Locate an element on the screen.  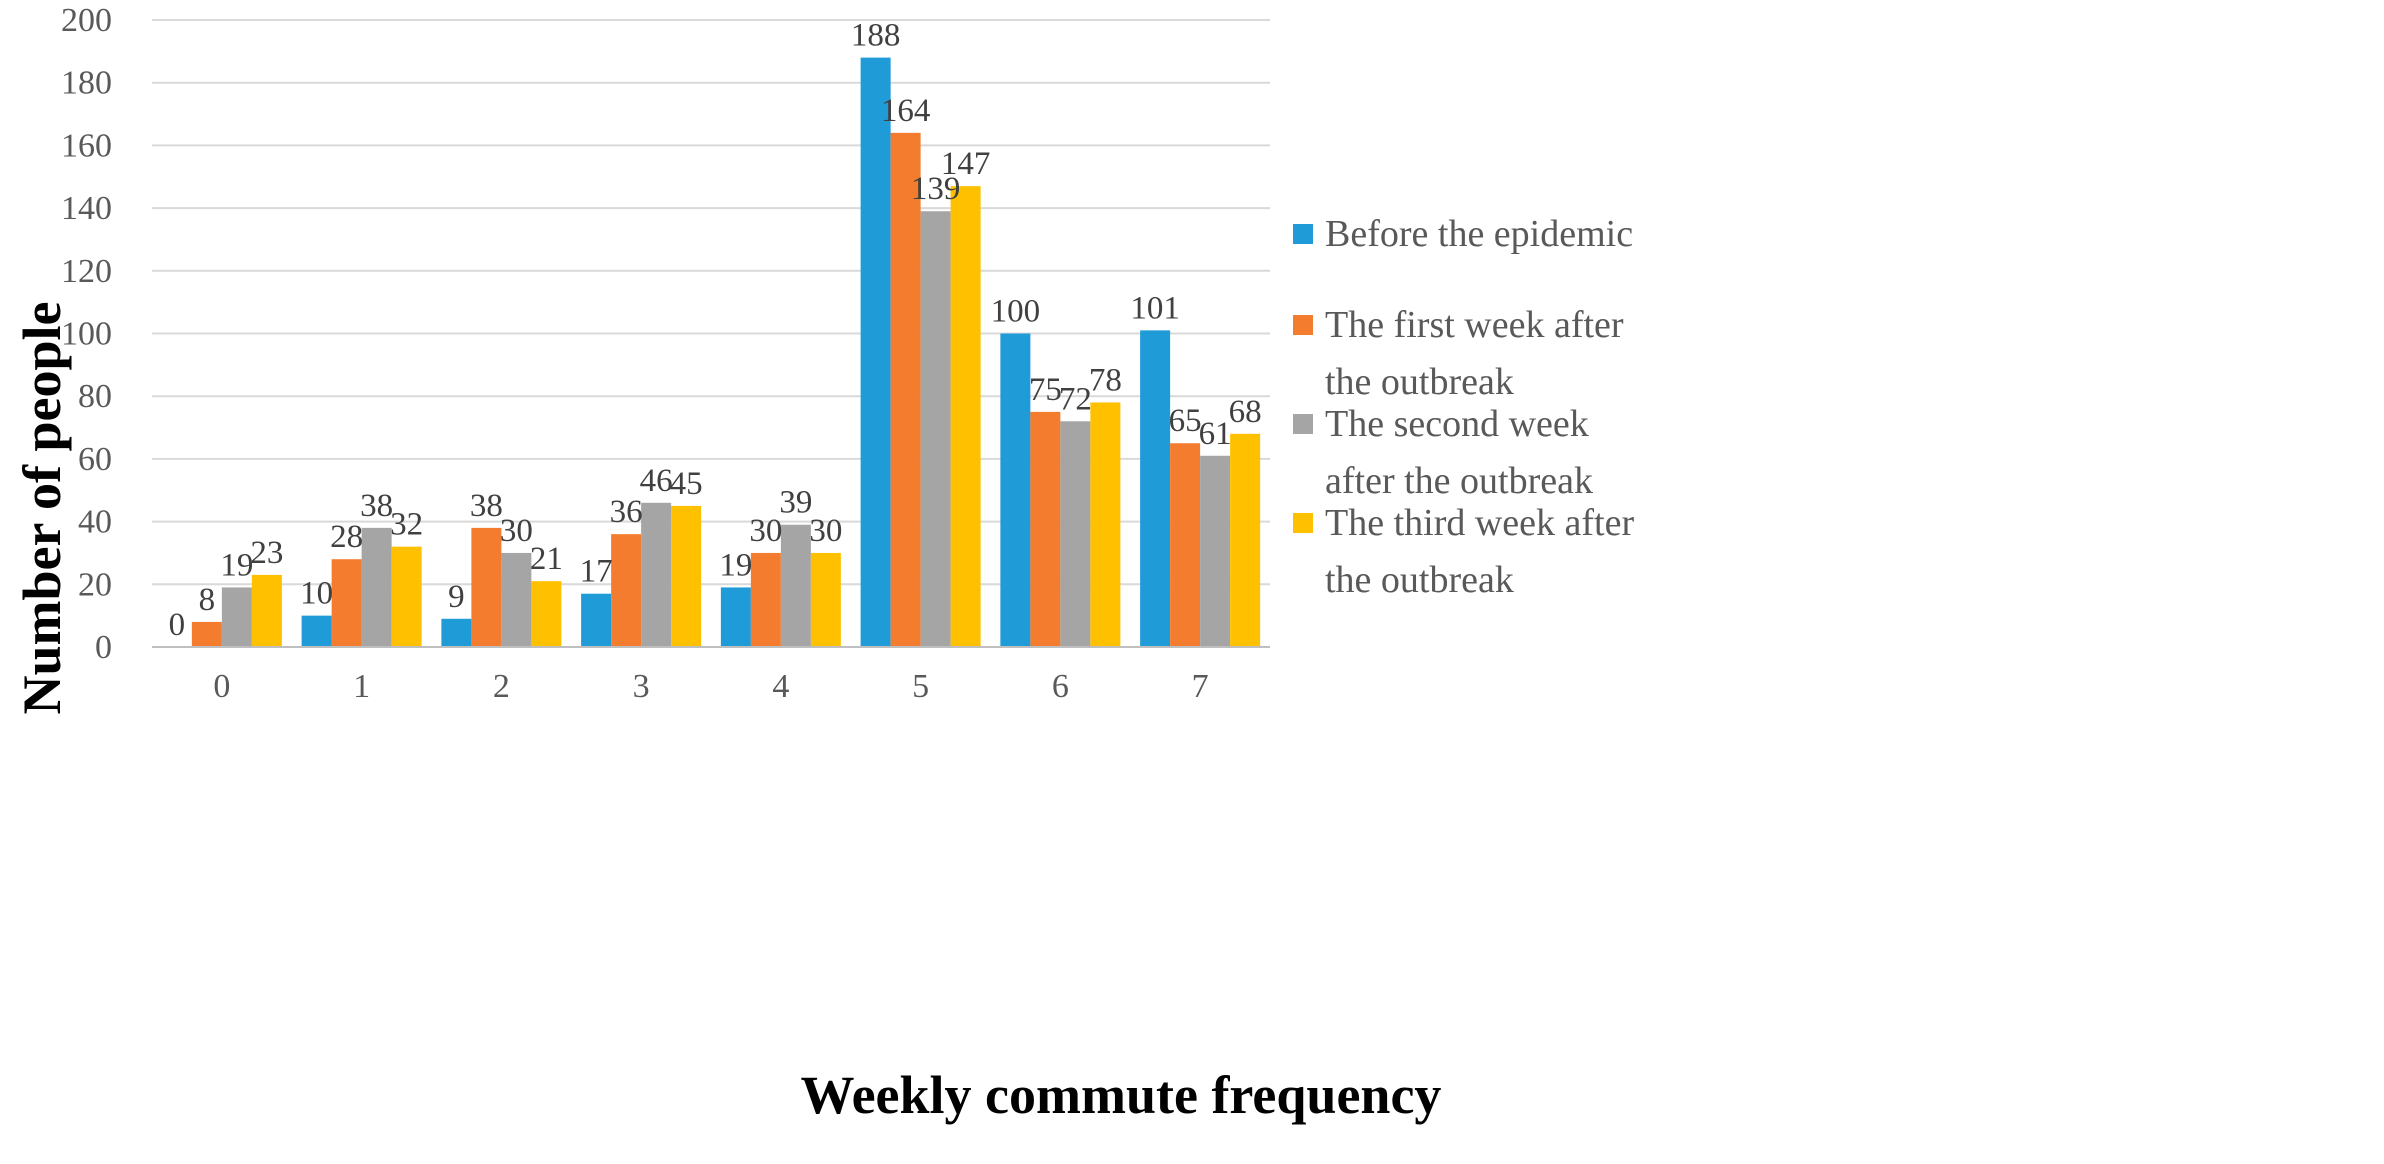
y-tick-label: 0 is located at coordinates (103, 647).